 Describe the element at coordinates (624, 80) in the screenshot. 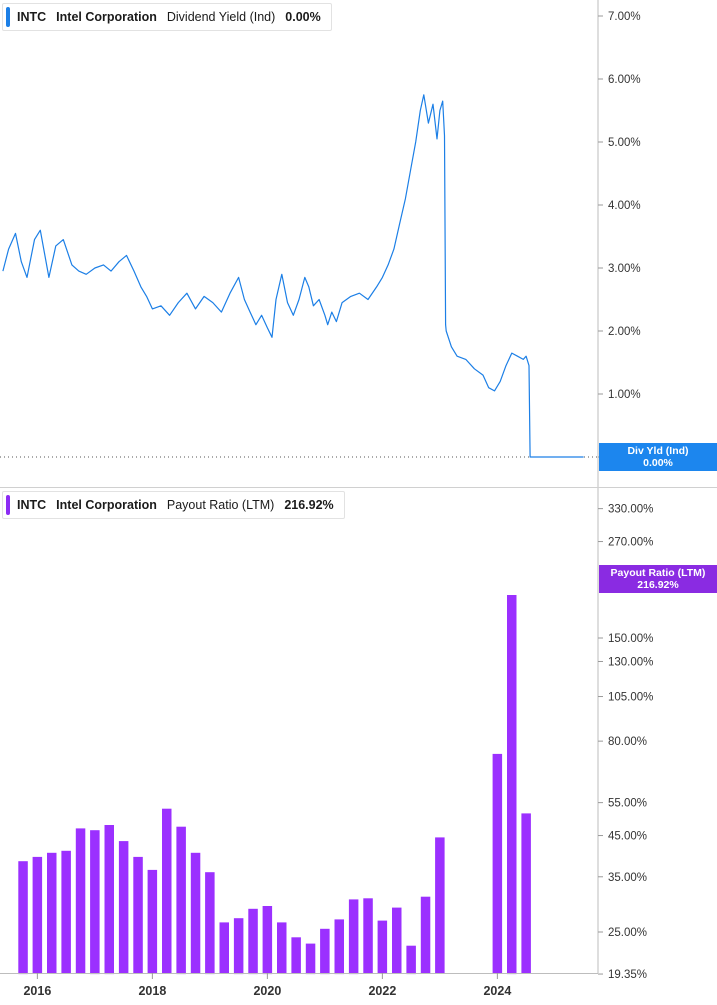

I see `y-tick-label: 6.00%` at that location.